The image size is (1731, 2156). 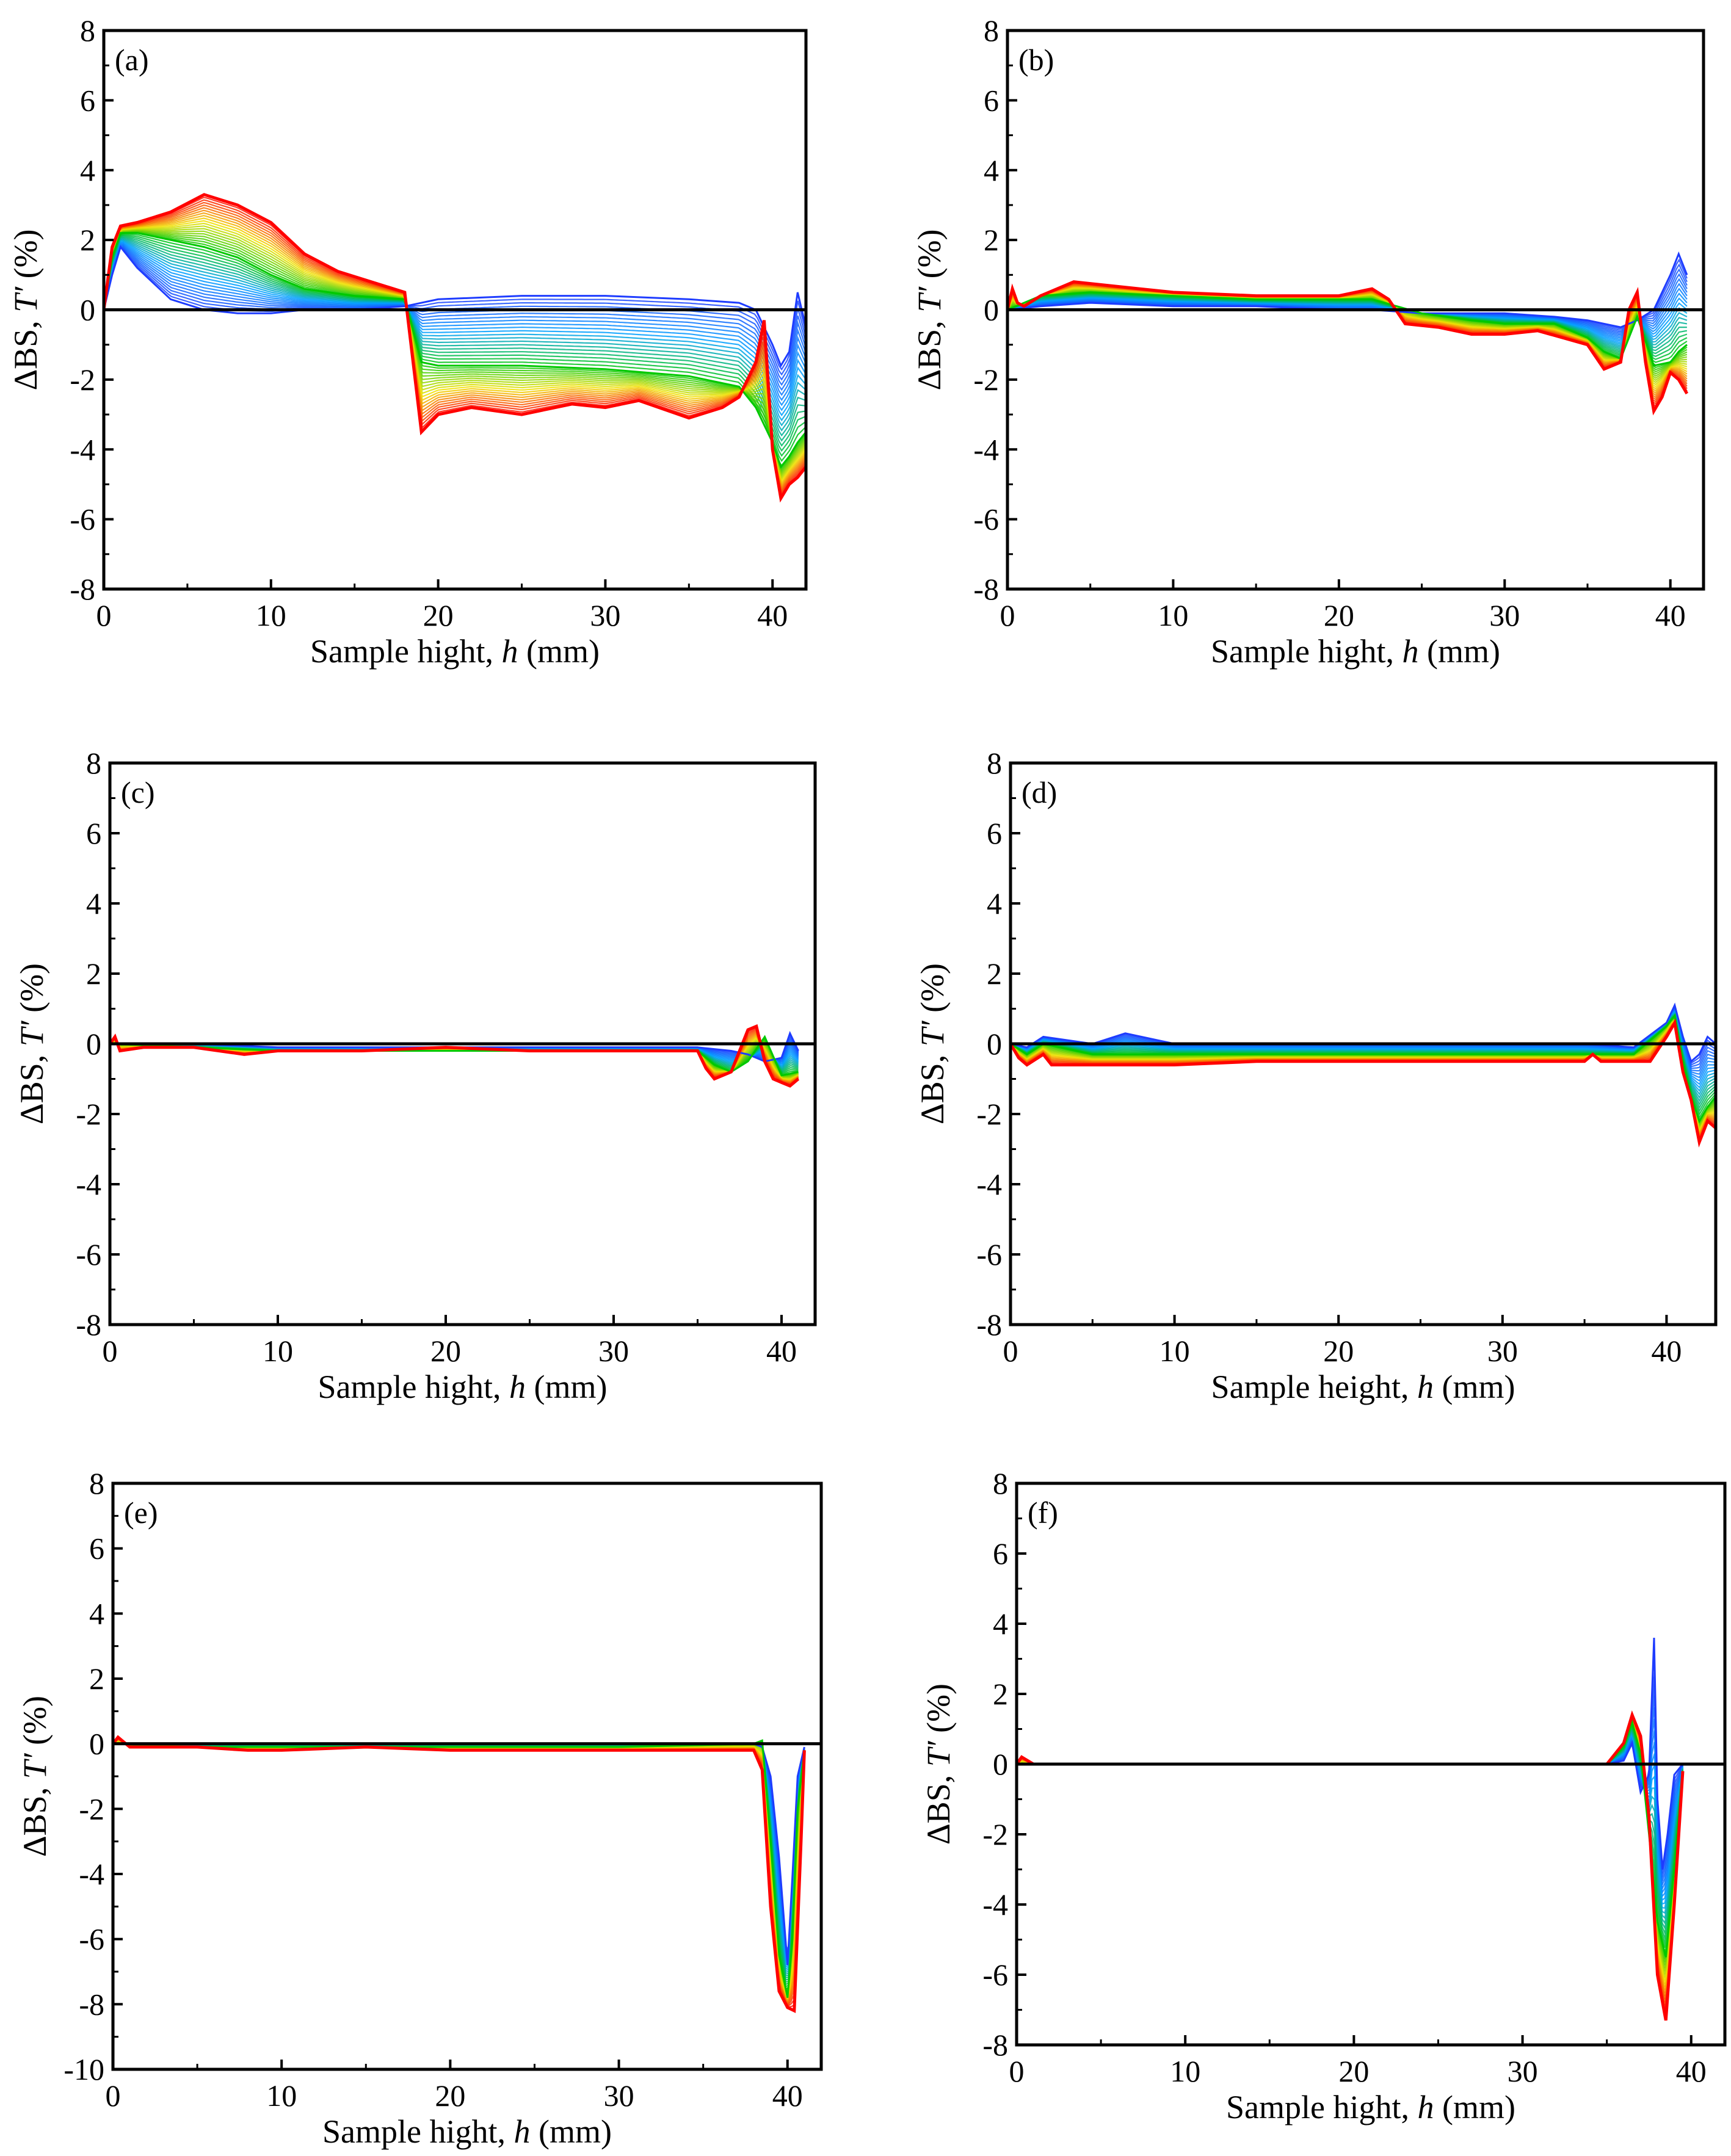 I want to click on panel-label: (d), so click(x=1039, y=792).